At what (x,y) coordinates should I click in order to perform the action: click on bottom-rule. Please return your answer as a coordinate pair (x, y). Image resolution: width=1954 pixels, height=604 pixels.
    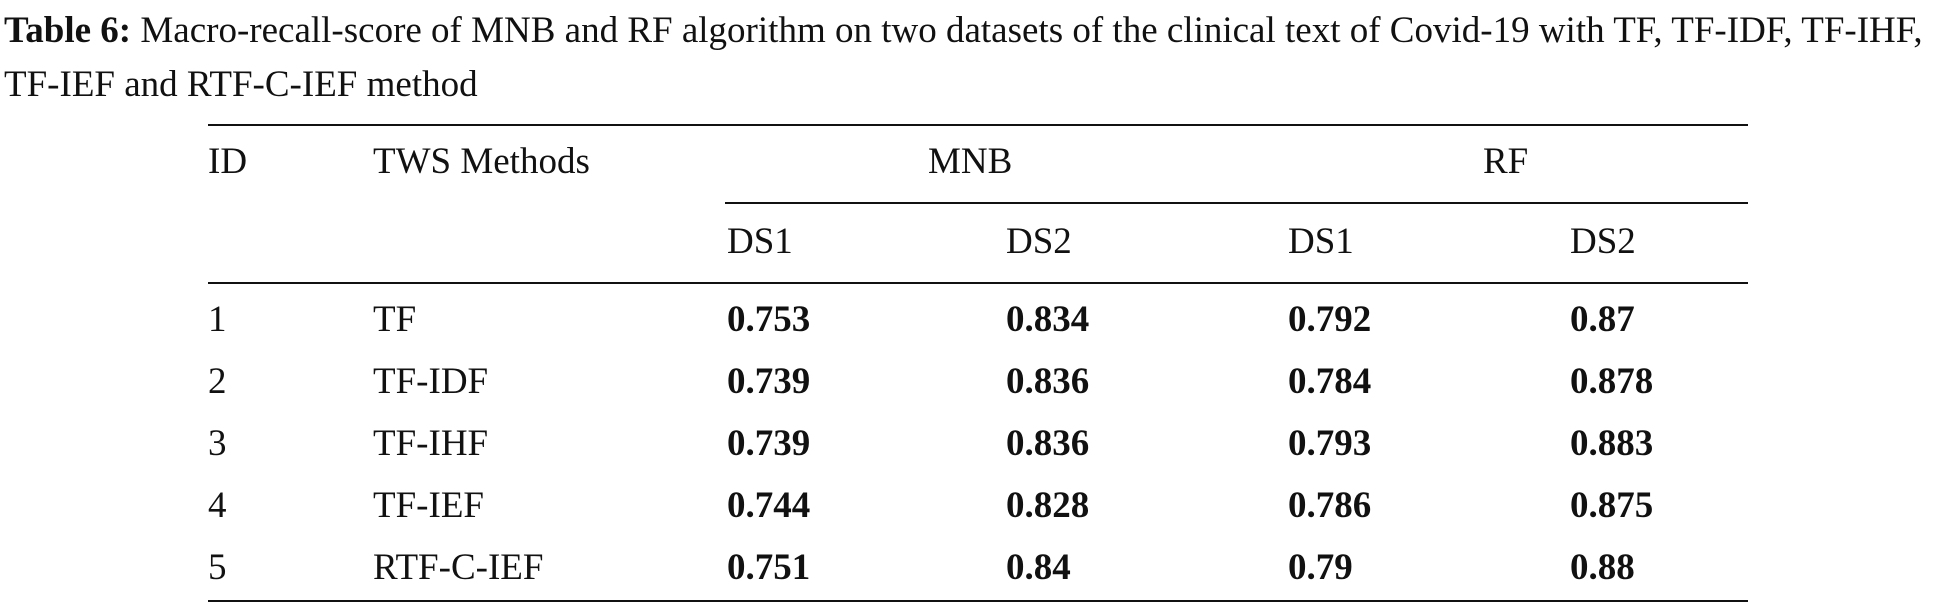
    Looking at the image, I should click on (978, 601).